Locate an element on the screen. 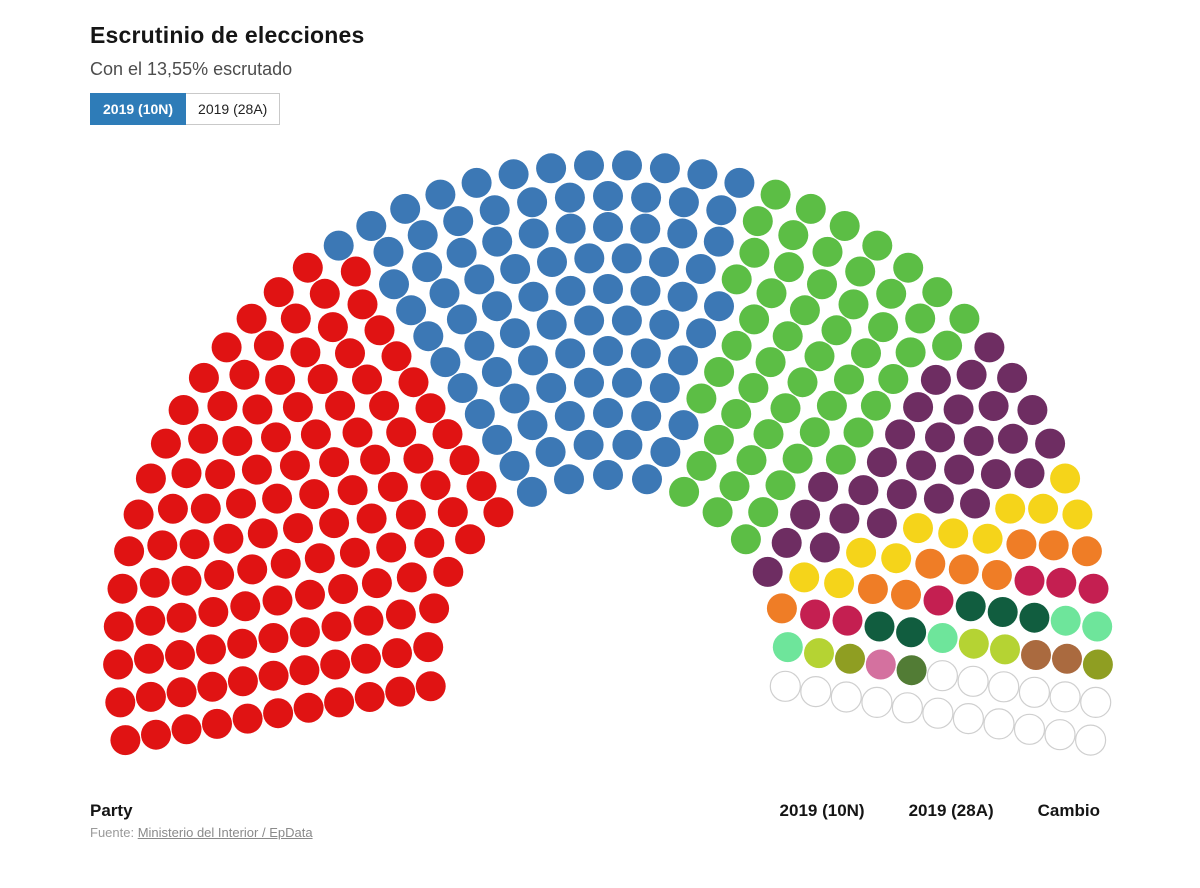  seat-brown is located at coordinates (1067, 658).